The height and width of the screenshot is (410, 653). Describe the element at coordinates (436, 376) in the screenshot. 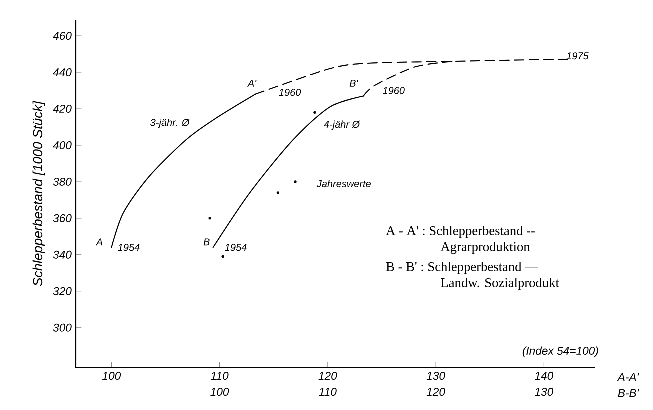

I see `x-tick-label: 130` at that location.